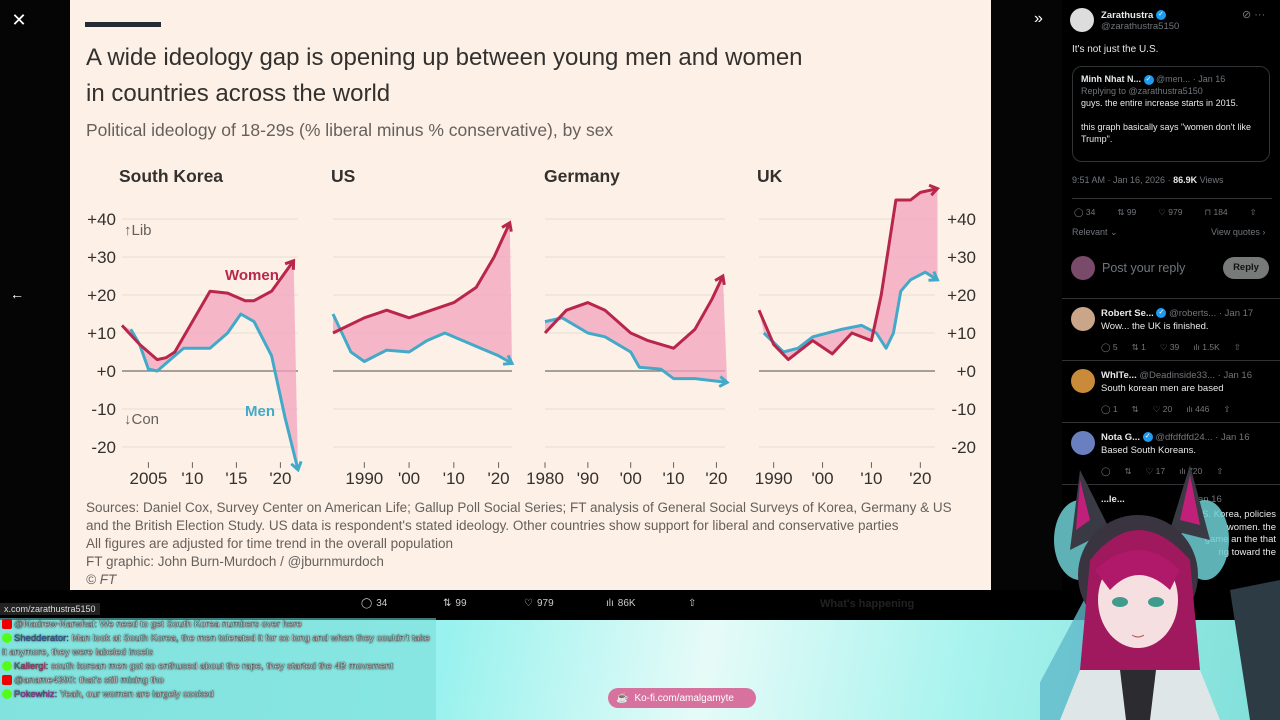 Image resolution: width=1280 pixels, height=720 pixels. I want to click on like-count-button: ♡ 979, so click(539, 603).